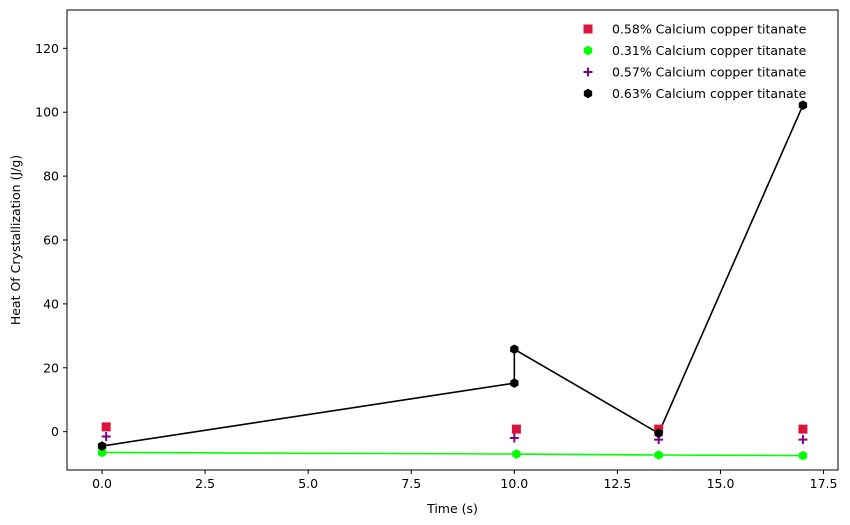 This screenshot has height=525, width=850. Describe the element at coordinates (47, 48) in the screenshot. I see `y-tick-label: 120` at that location.